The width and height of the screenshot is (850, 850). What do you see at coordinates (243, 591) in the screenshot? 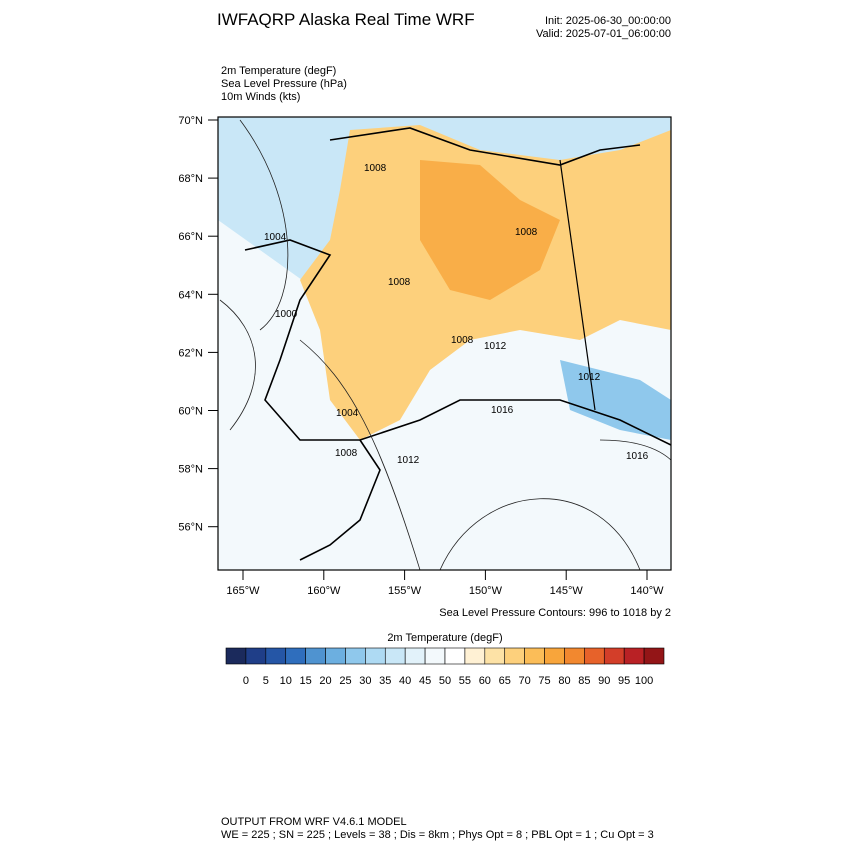
I see `lon-label: 165°W` at bounding box center [243, 591].